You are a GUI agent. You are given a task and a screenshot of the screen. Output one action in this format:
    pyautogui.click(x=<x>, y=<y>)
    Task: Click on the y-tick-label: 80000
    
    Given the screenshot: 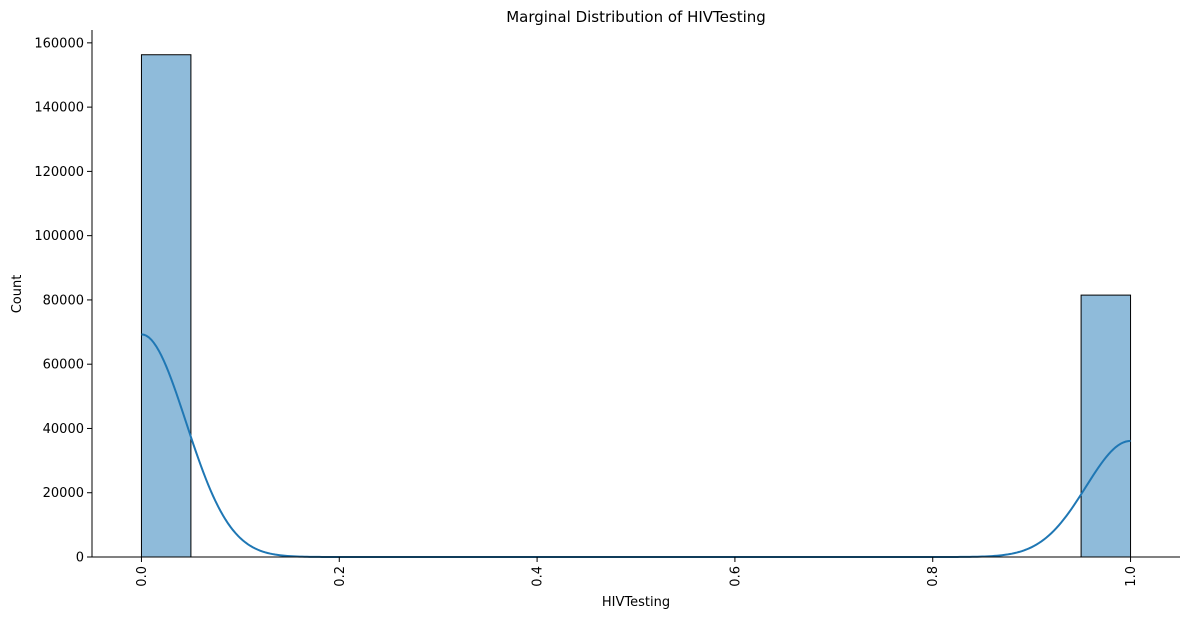 What is the action you would take?
    pyautogui.click(x=63, y=300)
    